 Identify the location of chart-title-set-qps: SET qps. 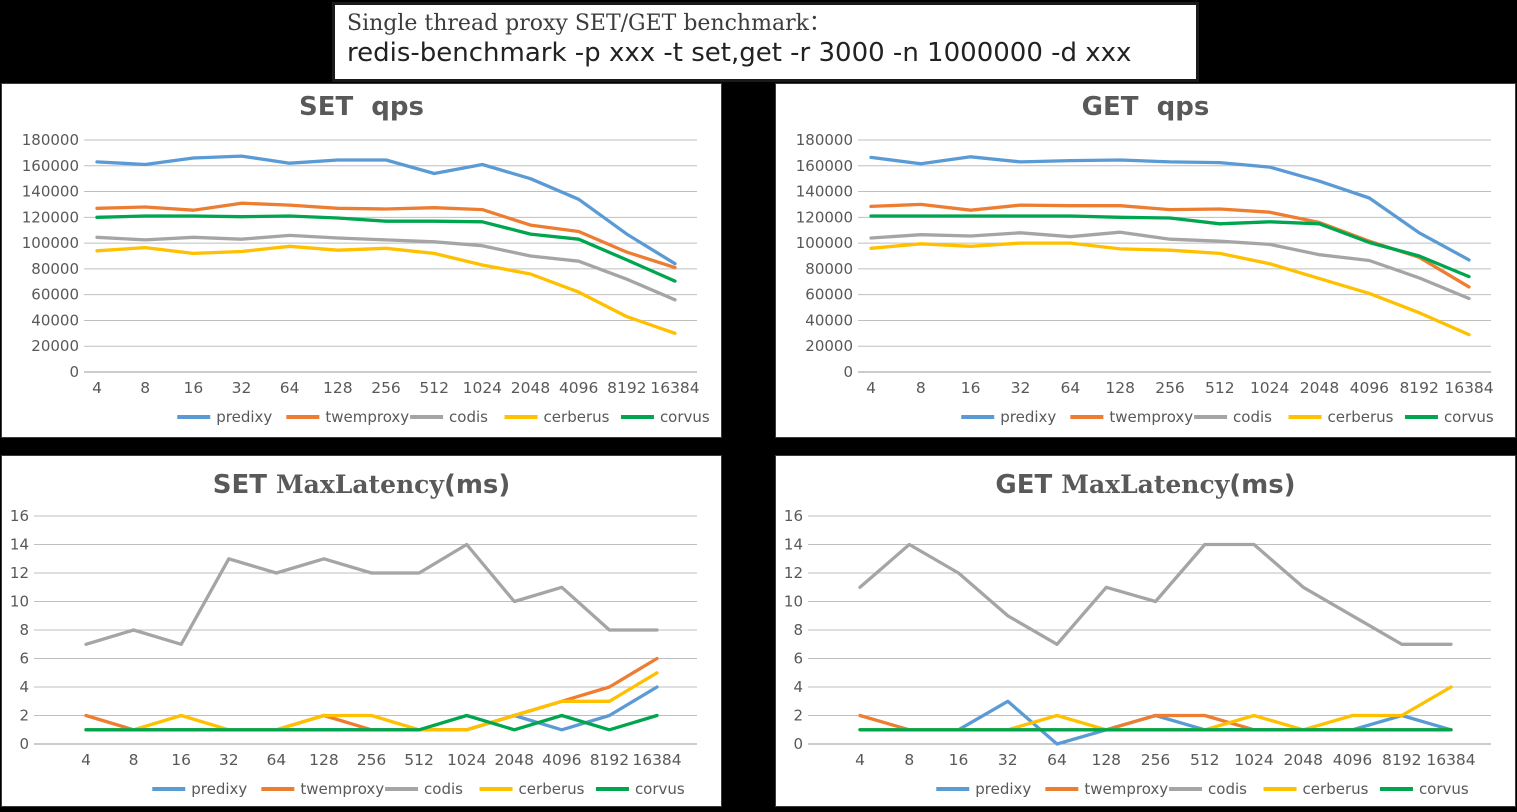
(361, 107).